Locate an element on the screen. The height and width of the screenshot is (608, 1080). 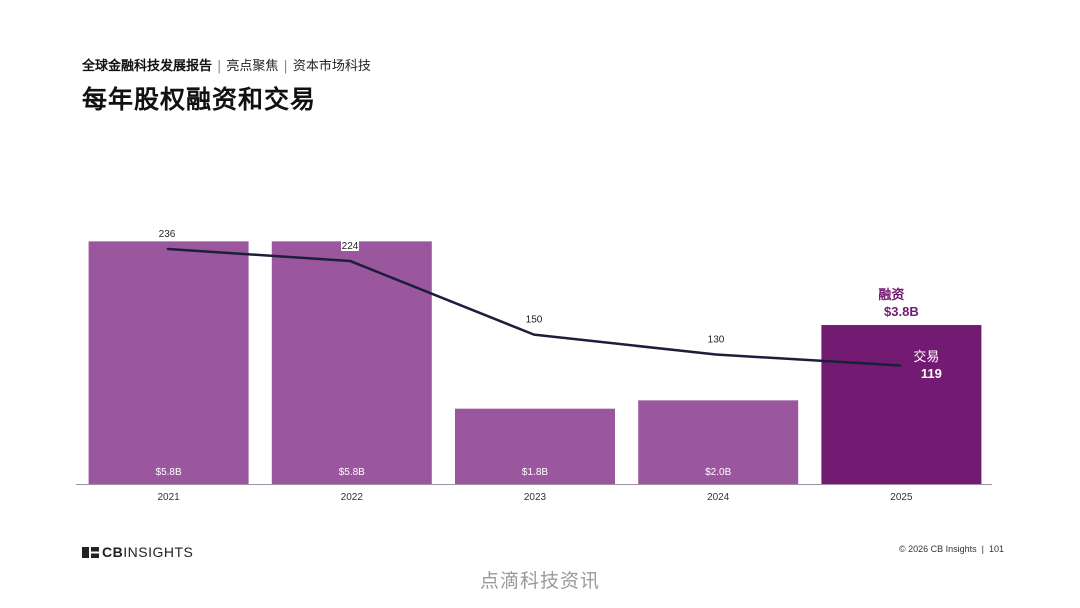
line-value-label: 224 is located at coordinates (350, 246).